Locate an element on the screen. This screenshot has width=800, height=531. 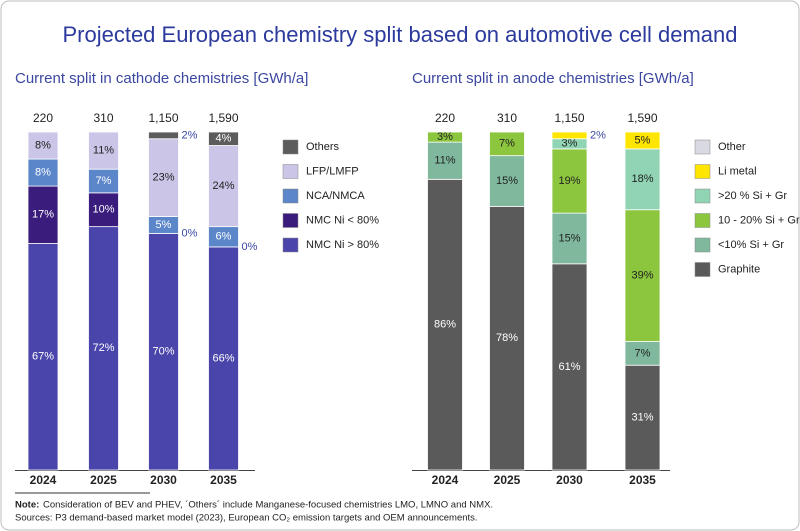
value-label: 17% is located at coordinates (43, 215).